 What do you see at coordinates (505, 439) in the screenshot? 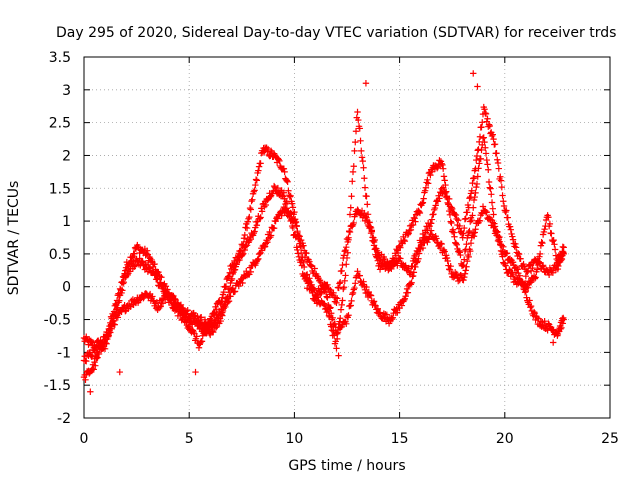
I see `x-tick-label: 20` at bounding box center [505, 439].